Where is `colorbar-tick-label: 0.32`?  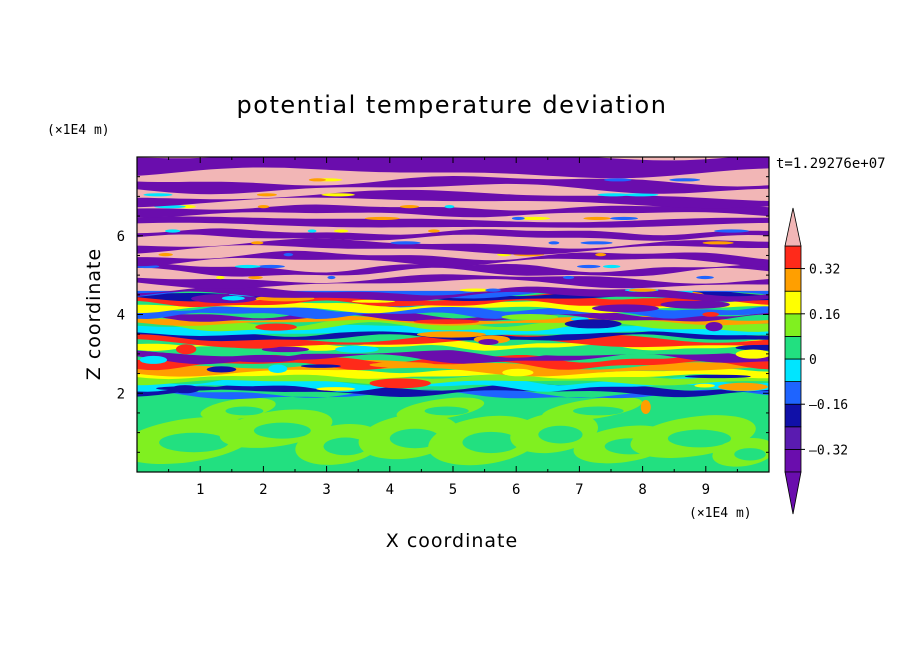
colorbar-tick-label: 0.32 is located at coordinates (824, 270).